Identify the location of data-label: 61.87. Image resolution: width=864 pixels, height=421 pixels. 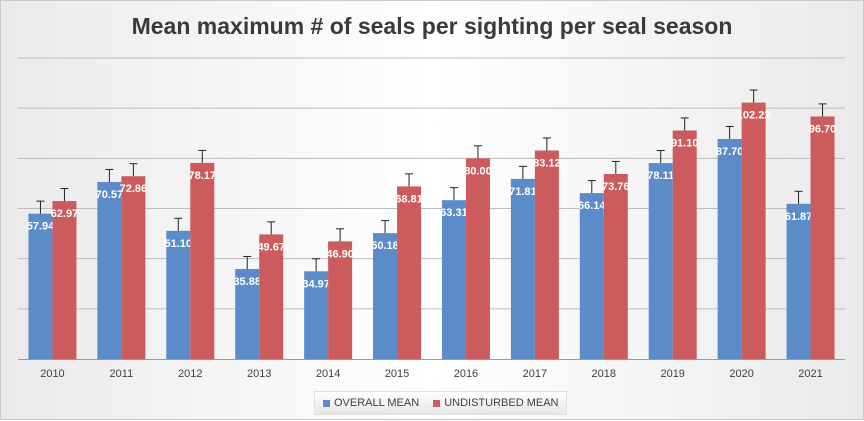
(799, 217).